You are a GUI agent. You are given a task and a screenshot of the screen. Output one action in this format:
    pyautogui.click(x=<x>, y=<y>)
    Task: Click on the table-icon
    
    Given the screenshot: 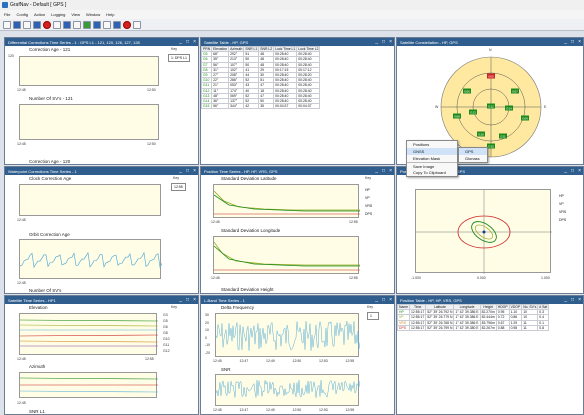 What is the action you would take?
    pyautogui.click(x=67, y=24)
    